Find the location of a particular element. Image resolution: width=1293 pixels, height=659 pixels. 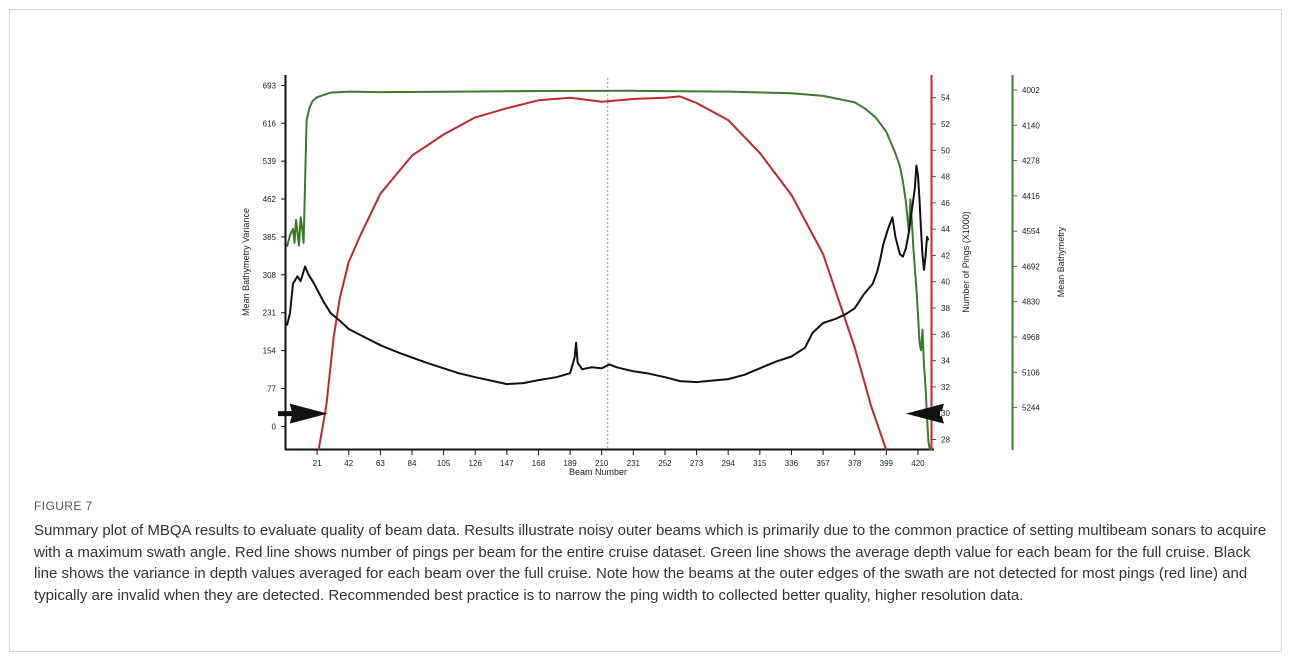

y-pings-tick-label: 48 is located at coordinates (945, 177).